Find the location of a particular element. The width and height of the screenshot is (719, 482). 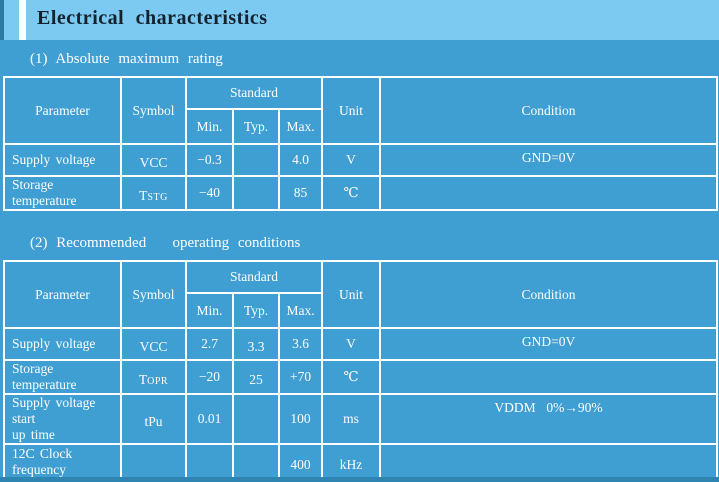

symbol-subscript: OPR is located at coordinates (158, 381).